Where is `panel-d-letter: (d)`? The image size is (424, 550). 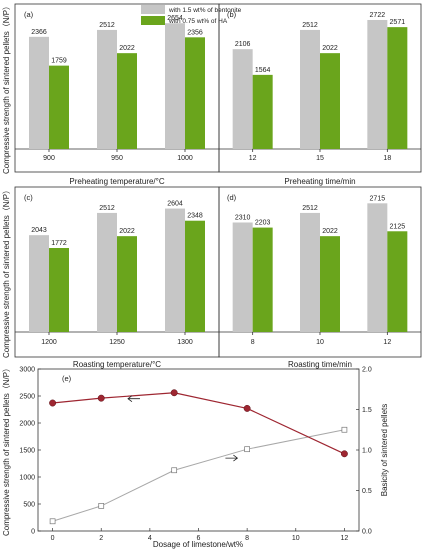
panel-d-letter: (d) is located at coordinates (232, 197).